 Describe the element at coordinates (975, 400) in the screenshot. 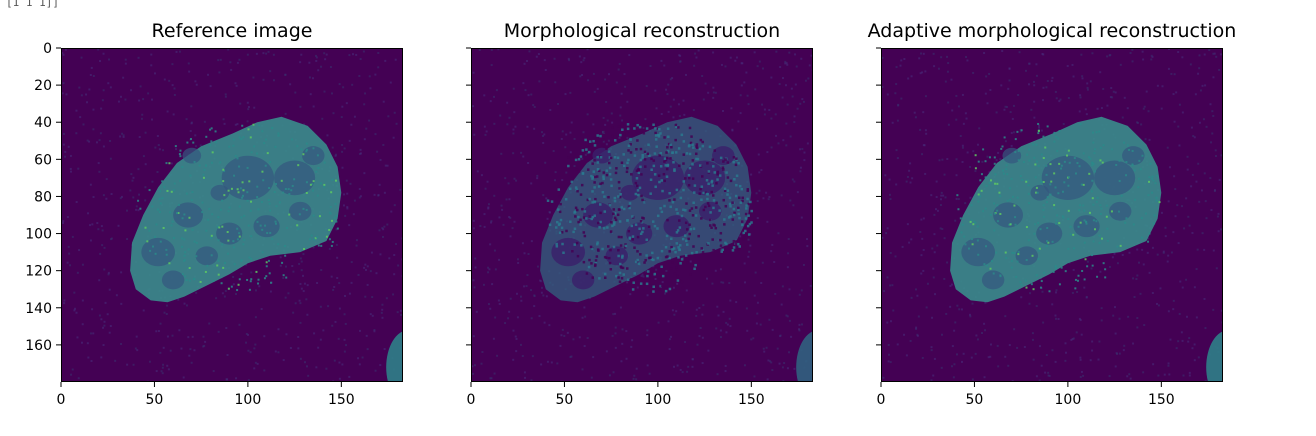

I see `x-tick-label: 50` at that location.